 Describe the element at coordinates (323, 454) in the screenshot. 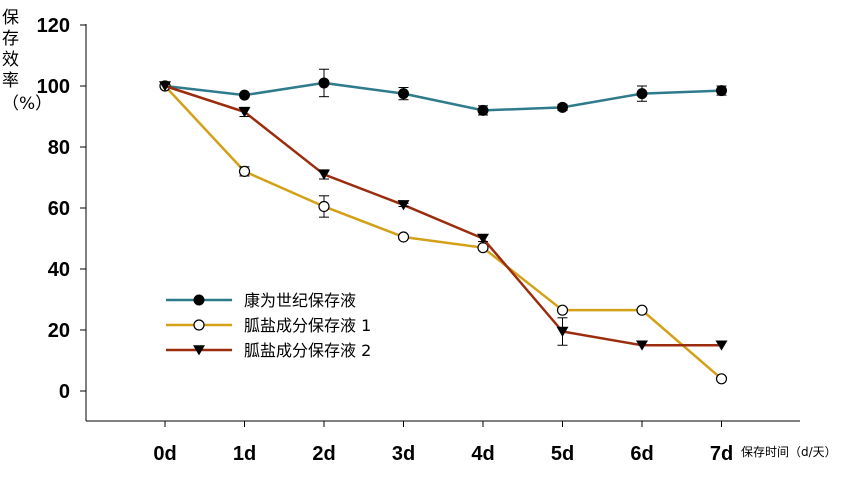

I see `x-tick-label: 2d` at that location.